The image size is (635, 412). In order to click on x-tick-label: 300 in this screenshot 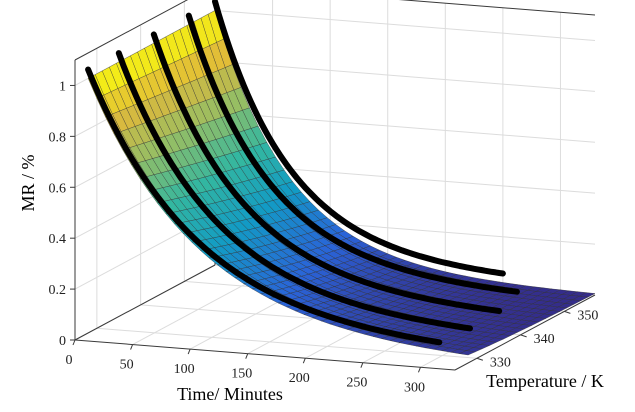, I will do `click(414, 387)`.